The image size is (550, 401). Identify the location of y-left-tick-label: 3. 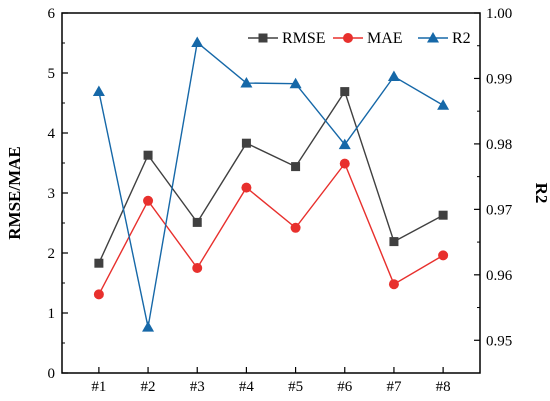
(52, 194).